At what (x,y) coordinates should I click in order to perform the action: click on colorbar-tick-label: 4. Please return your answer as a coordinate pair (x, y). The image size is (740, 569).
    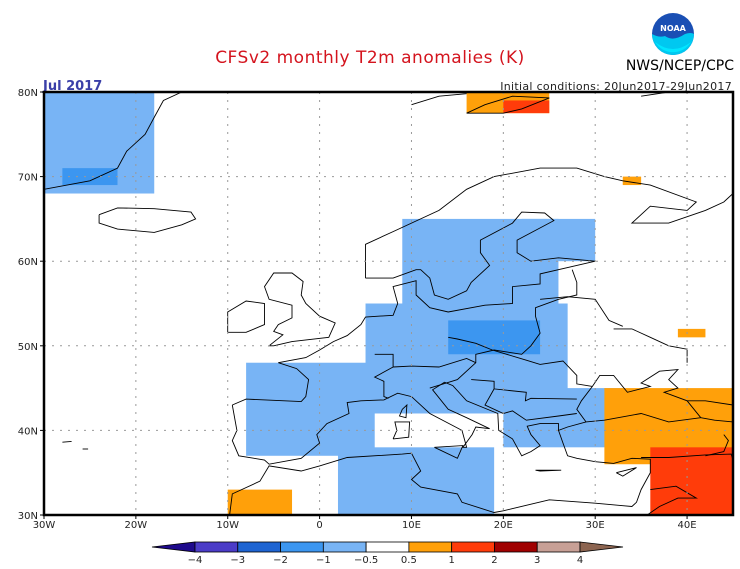
    Looking at the image, I should click on (580, 560).